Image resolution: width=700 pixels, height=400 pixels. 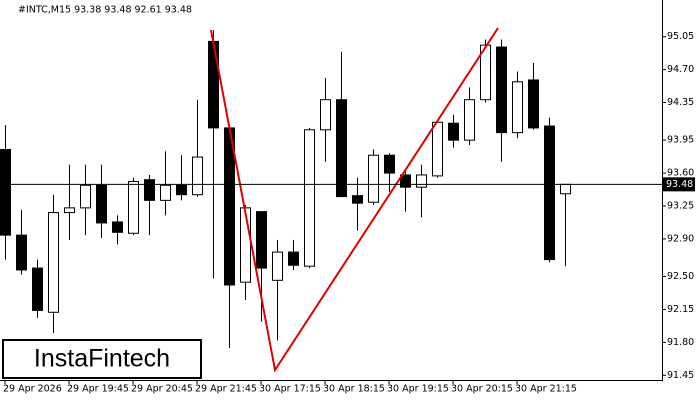 I want to click on x-tick-label: 29 Apr 20:45, so click(x=162, y=389).